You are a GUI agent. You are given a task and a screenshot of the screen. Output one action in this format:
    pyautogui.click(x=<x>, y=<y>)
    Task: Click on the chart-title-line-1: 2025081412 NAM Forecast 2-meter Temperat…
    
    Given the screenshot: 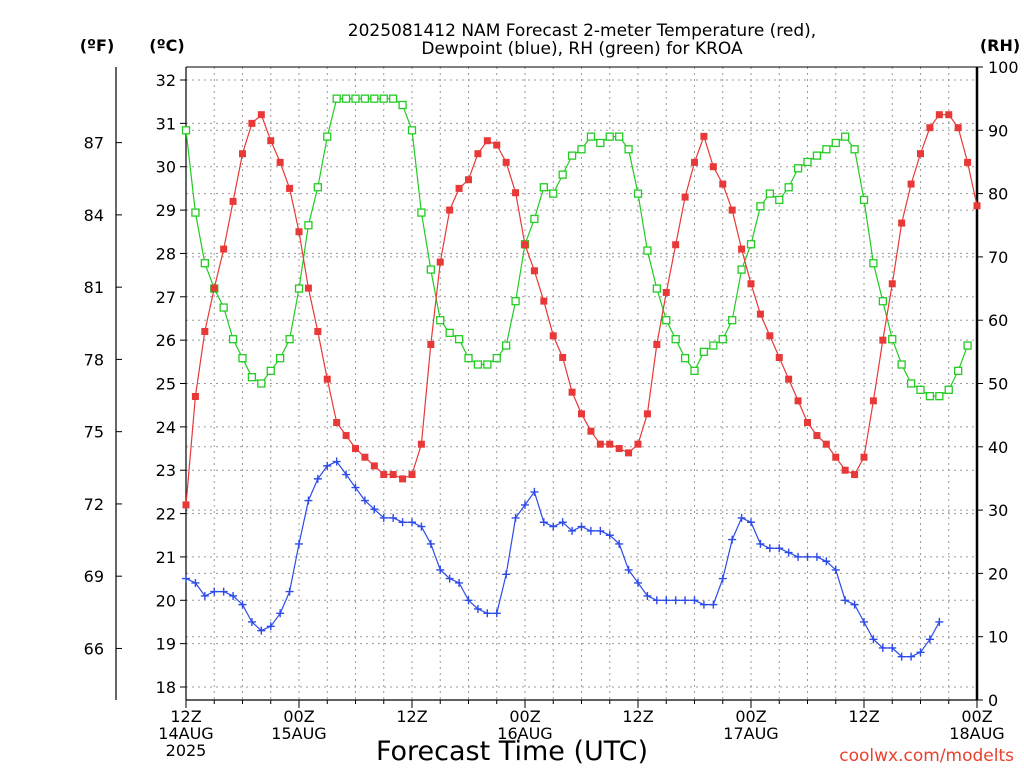 What is the action you would take?
    pyautogui.click(x=582, y=31)
    